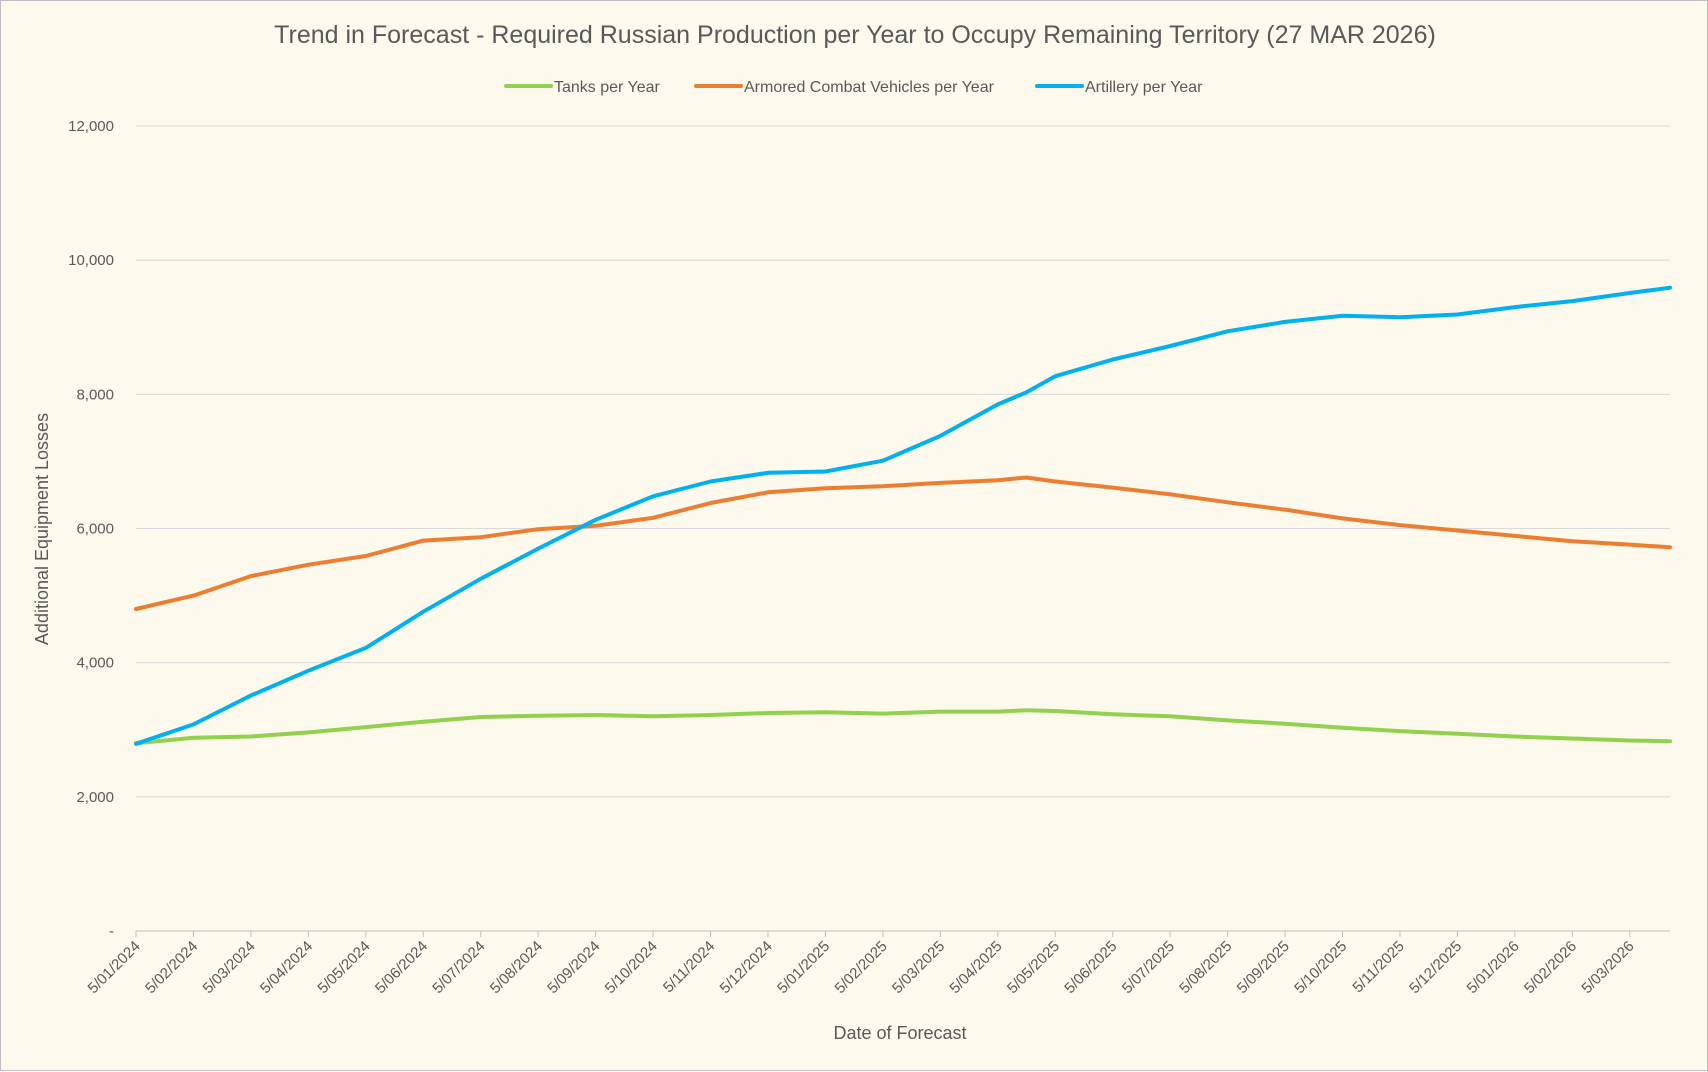 The image size is (1708, 1072). What do you see at coordinates (1550, 967) in the screenshot?
I see `x-tick-label: 5/02/2026` at bounding box center [1550, 967].